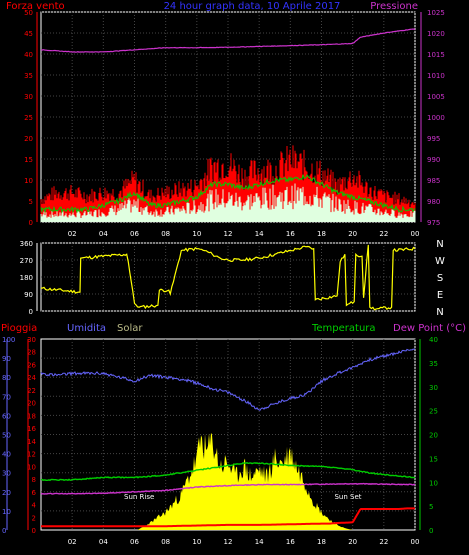 The height and width of the screenshot is (555, 469). What do you see at coordinates (321, 234) in the screenshot?
I see `wind-x-tick-label: 18` at bounding box center [321, 234].